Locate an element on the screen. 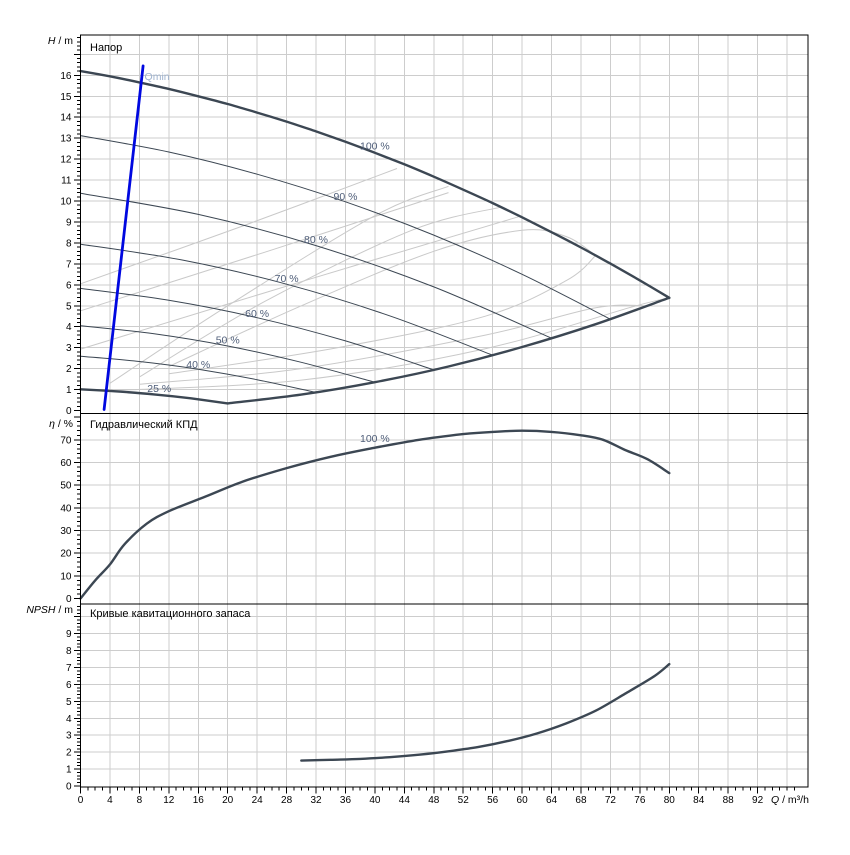 This screenshot has height=855, width=850. curve-npsh100% is located at coordinates (485, 712).